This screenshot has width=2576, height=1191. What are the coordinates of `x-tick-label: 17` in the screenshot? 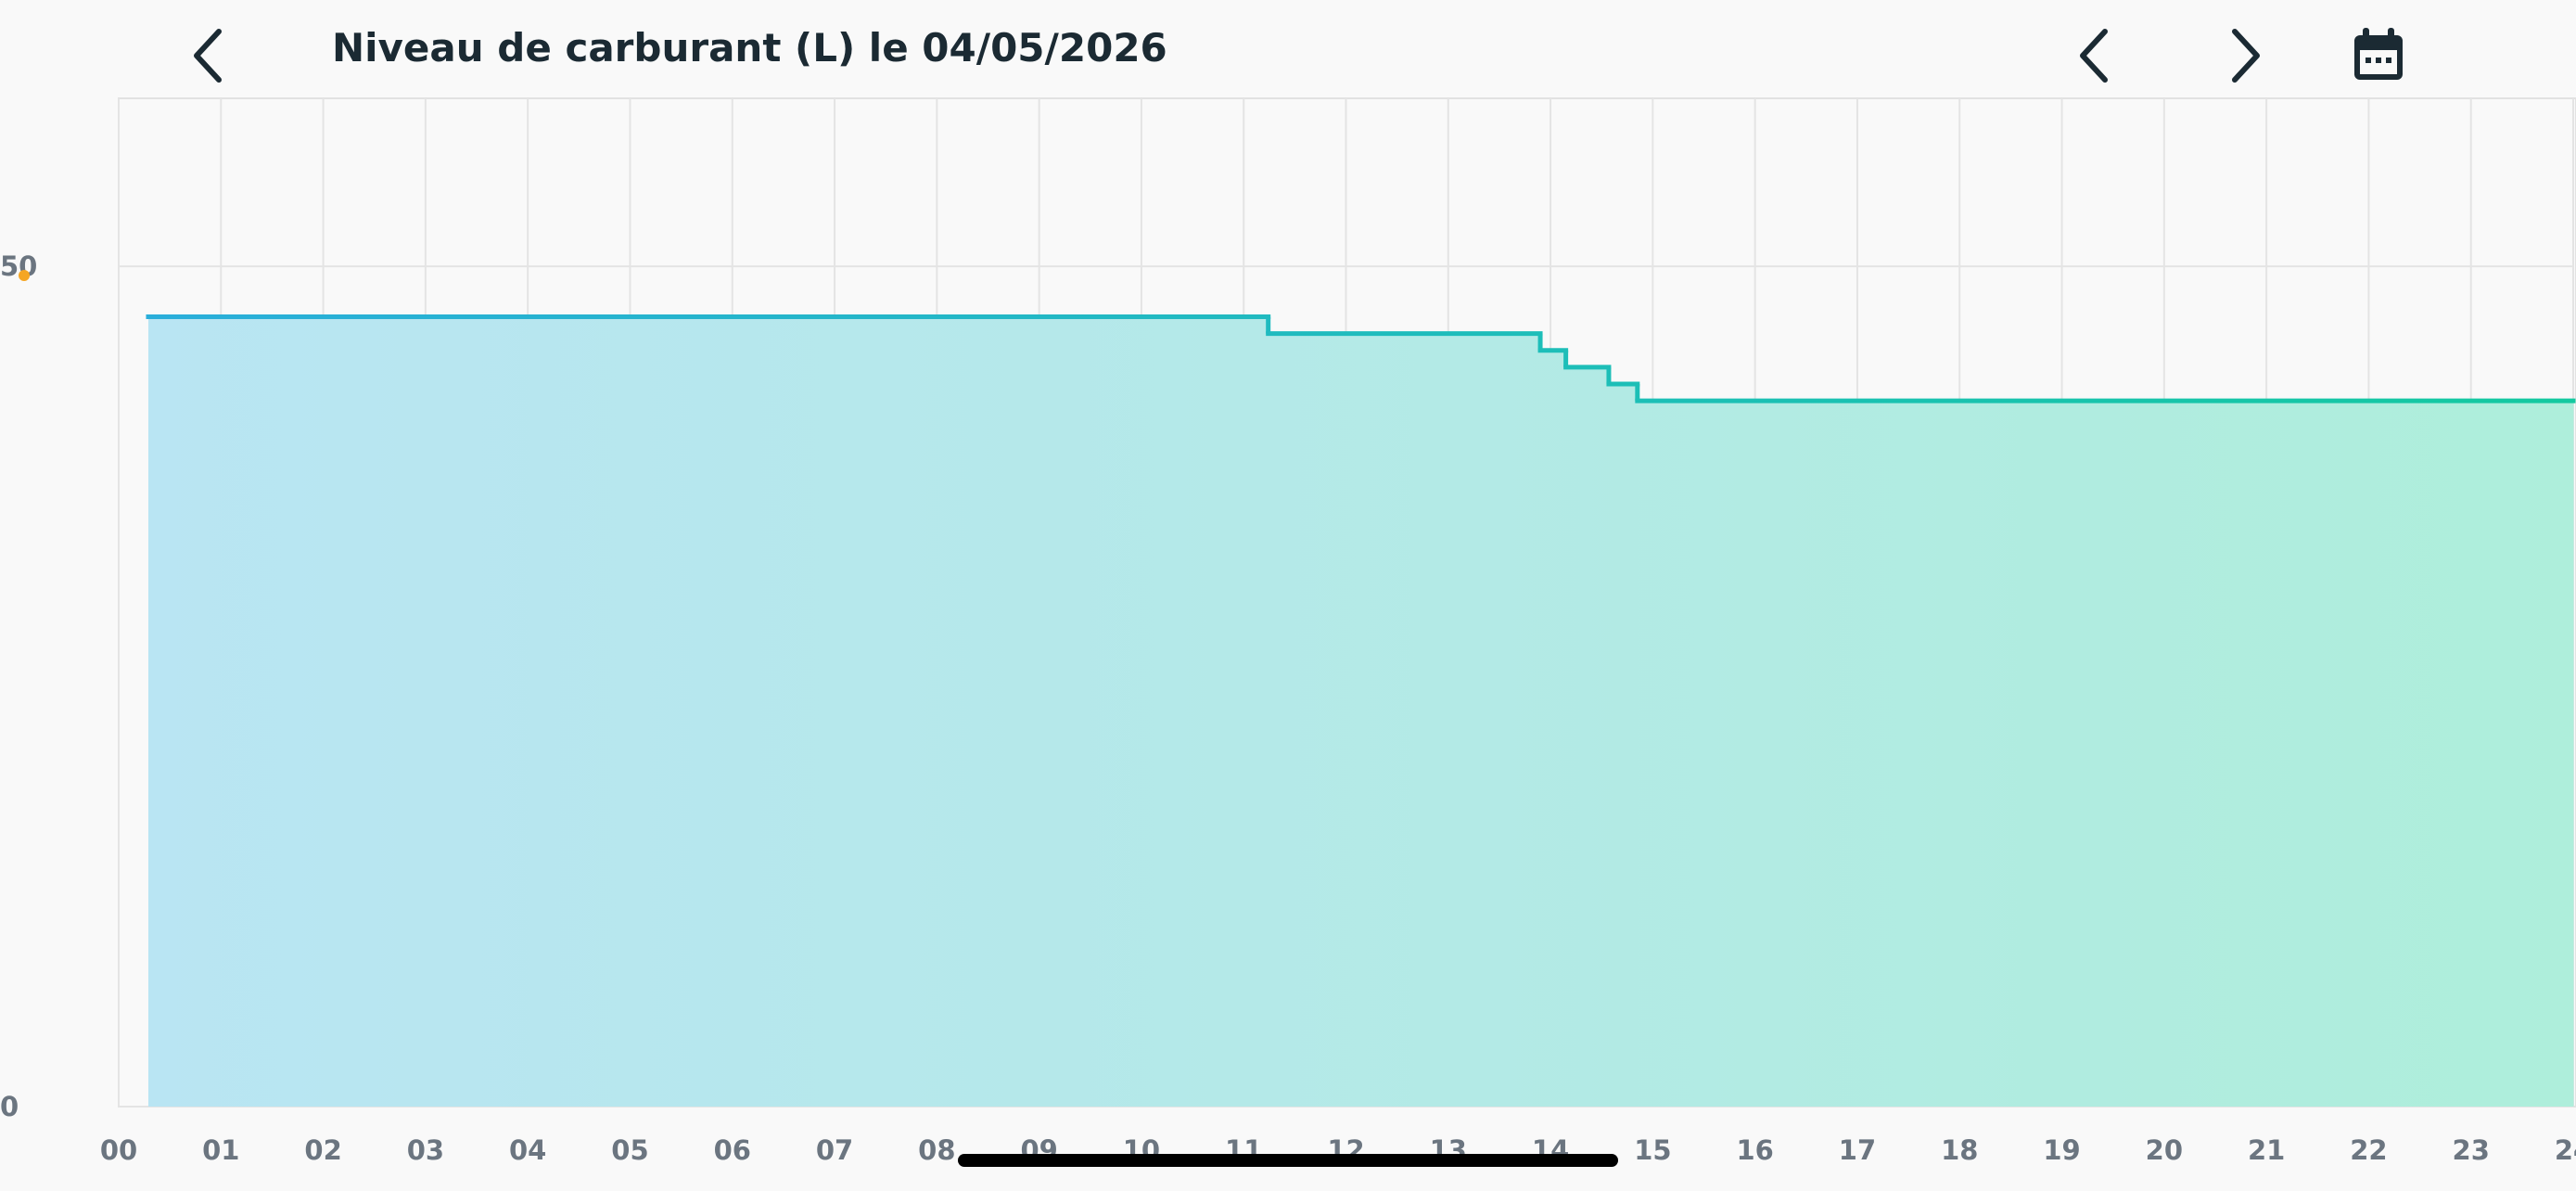 It's located at (1858, 1150).